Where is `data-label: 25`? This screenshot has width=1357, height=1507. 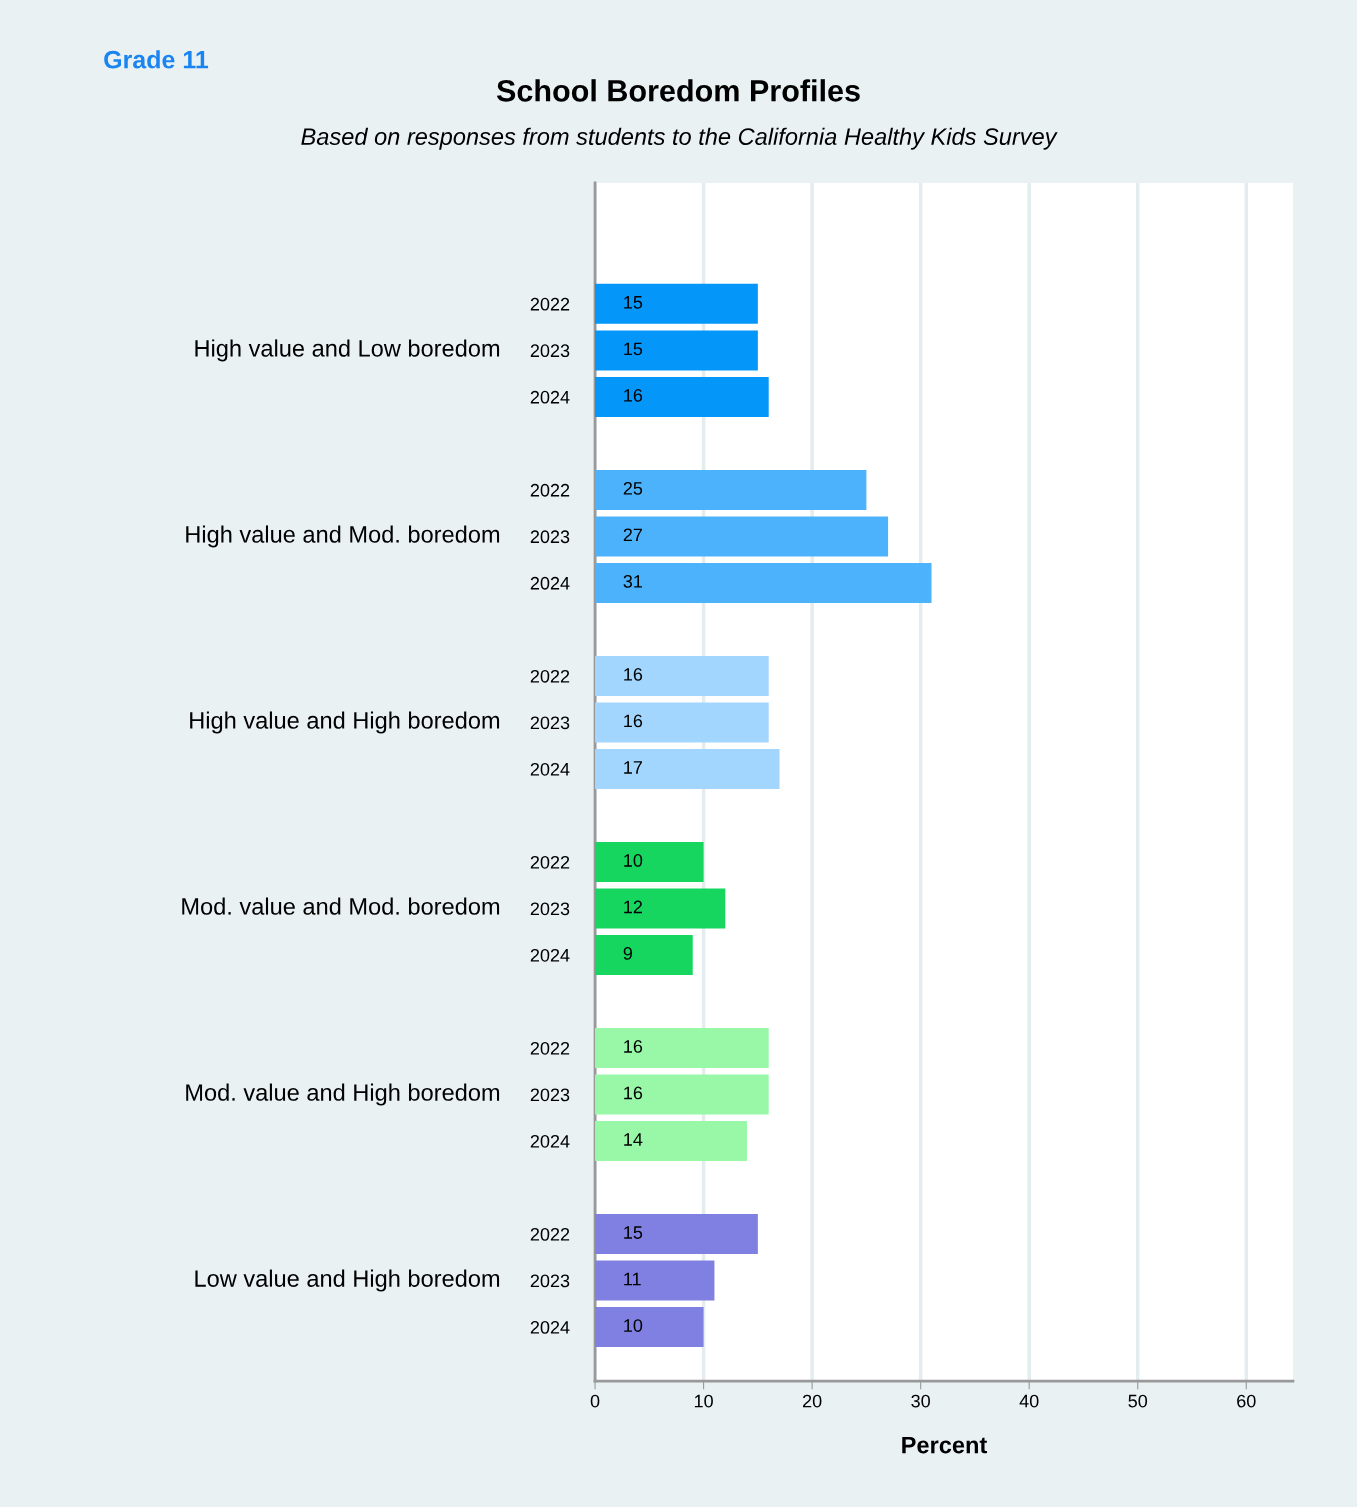
data-label: 25 is located at coordinates (633, 488).